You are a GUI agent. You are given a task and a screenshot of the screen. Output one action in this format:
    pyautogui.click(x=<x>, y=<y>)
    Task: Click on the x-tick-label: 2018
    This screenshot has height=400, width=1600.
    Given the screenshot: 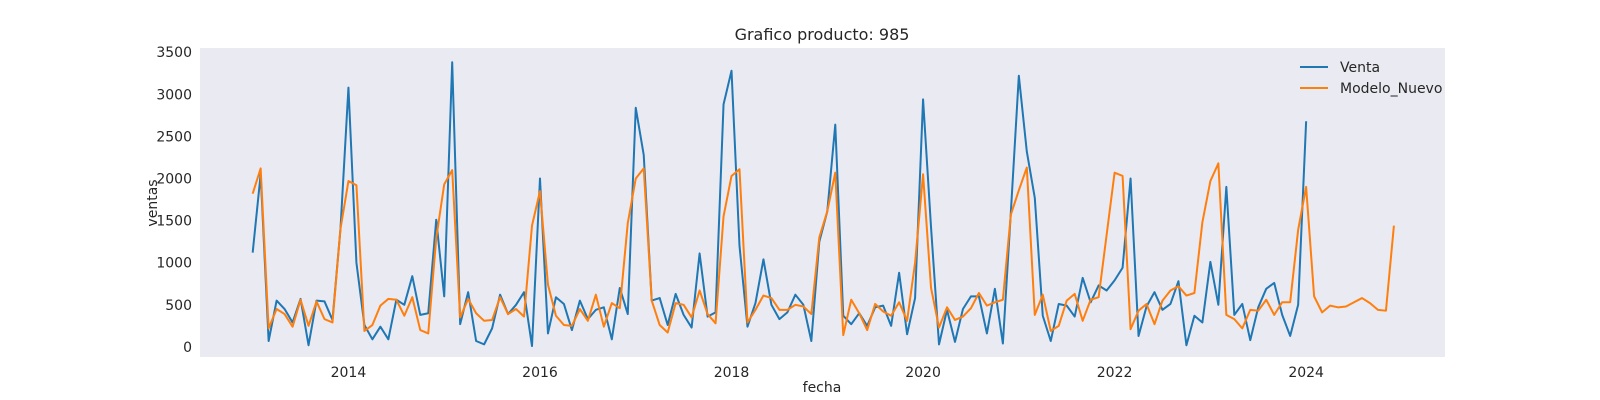 What is the action you would take?
    pyautogui.click(x=732, y=373)
    